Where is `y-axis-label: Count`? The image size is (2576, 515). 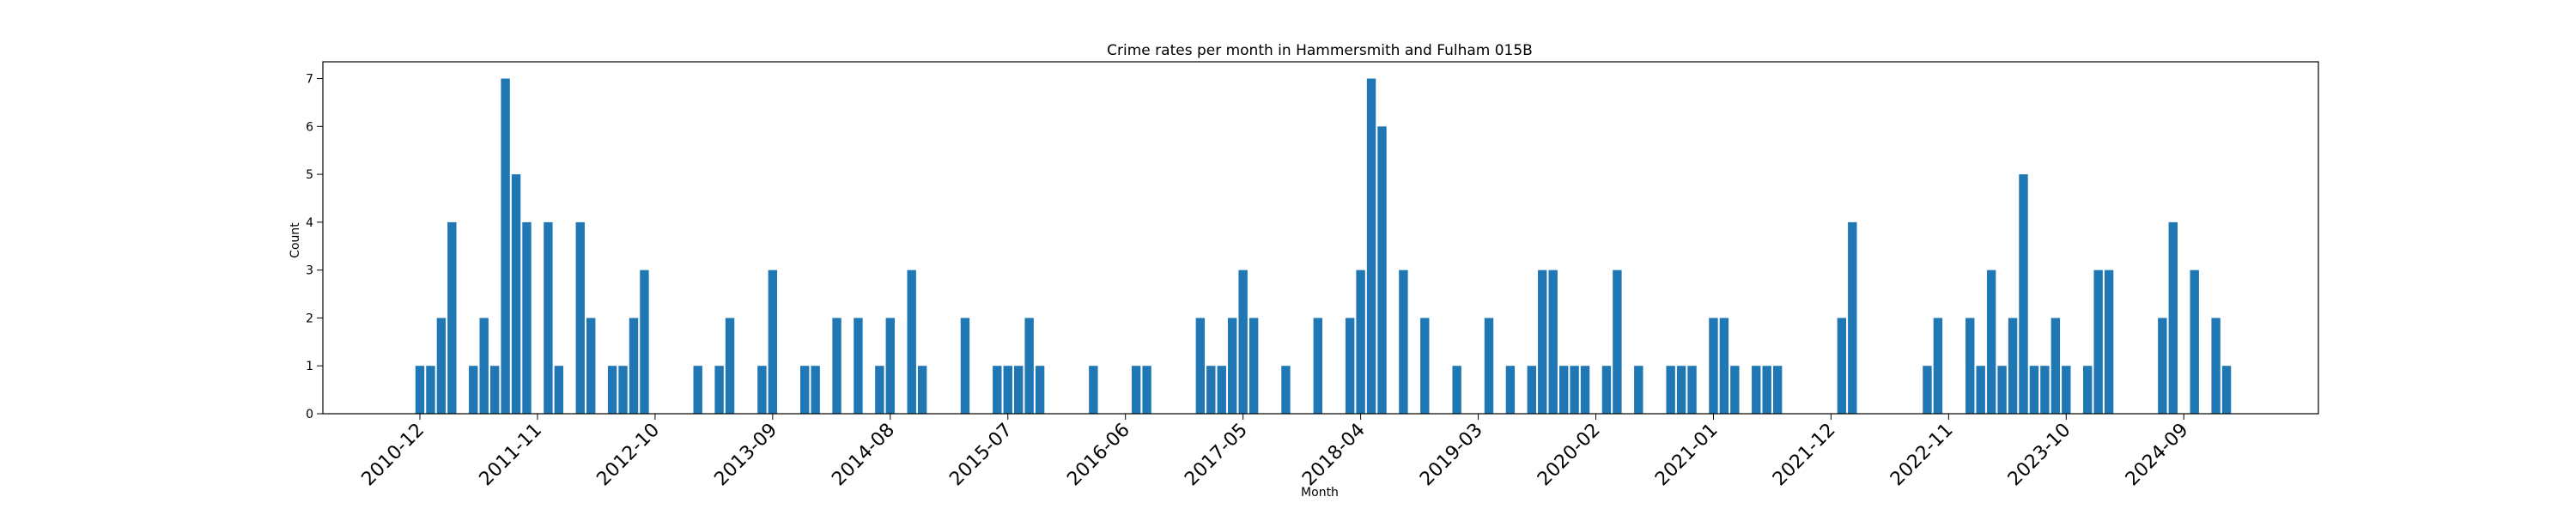
y-axis-label: Count is located at coordinates (295, 240).